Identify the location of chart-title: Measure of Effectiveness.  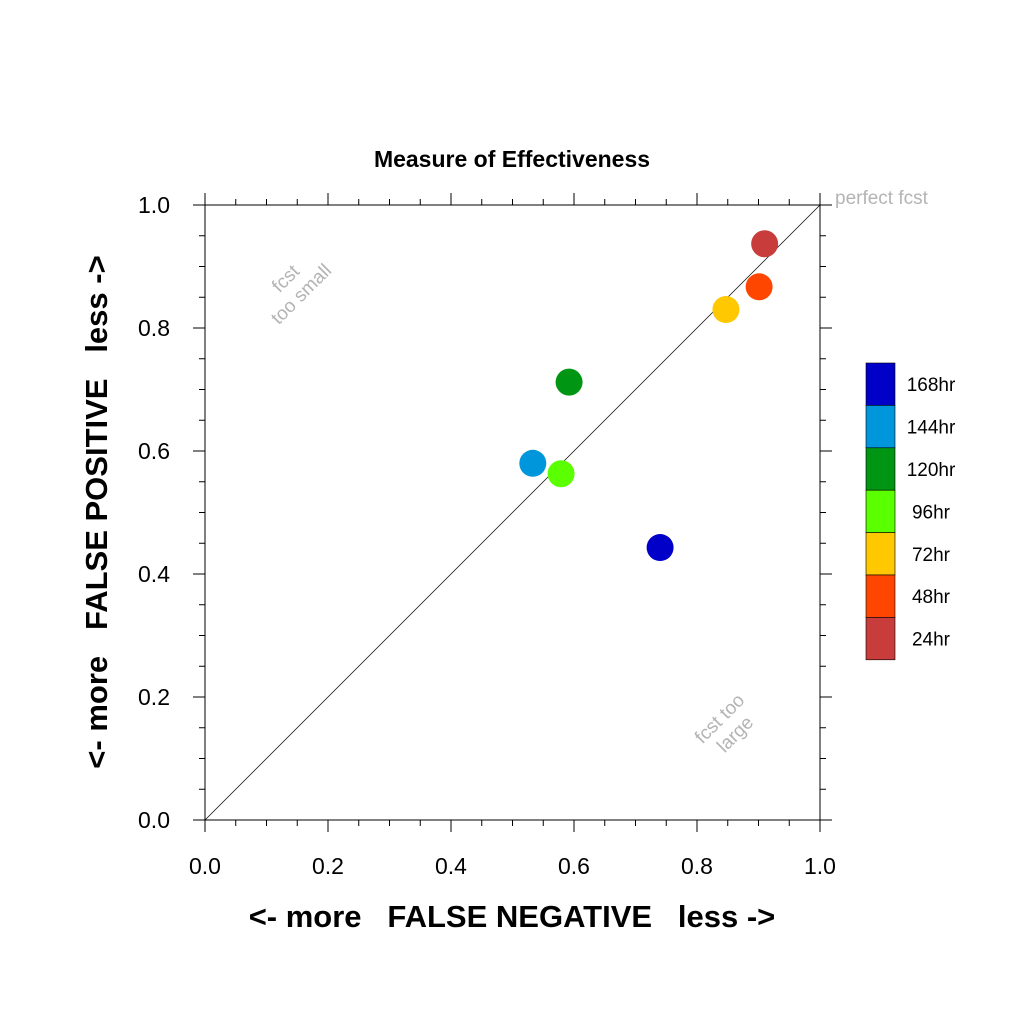
(512, 159).